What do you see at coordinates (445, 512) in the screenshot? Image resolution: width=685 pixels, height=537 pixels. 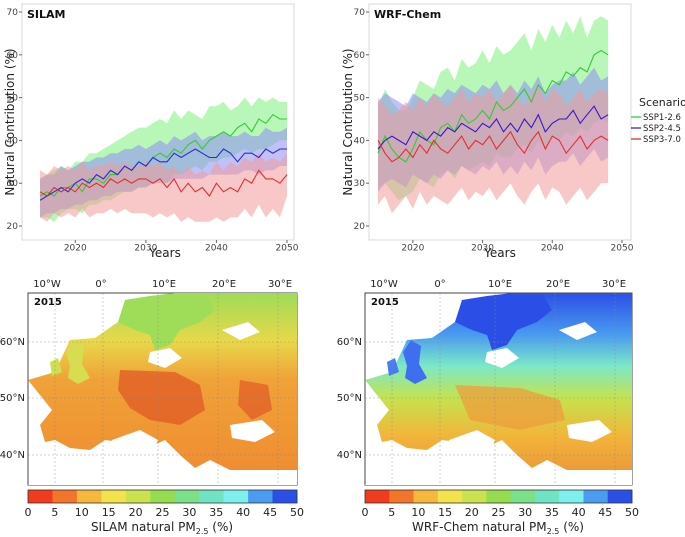 I see `colorbar-tick-label: 15` at bounding box center [445, 512].